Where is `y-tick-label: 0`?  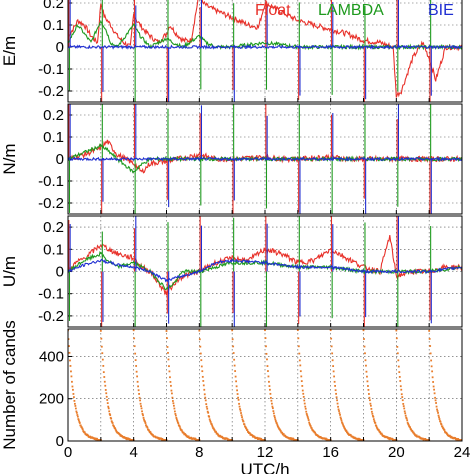
y-tick-label: 0 is located at coordinates (60, 159).